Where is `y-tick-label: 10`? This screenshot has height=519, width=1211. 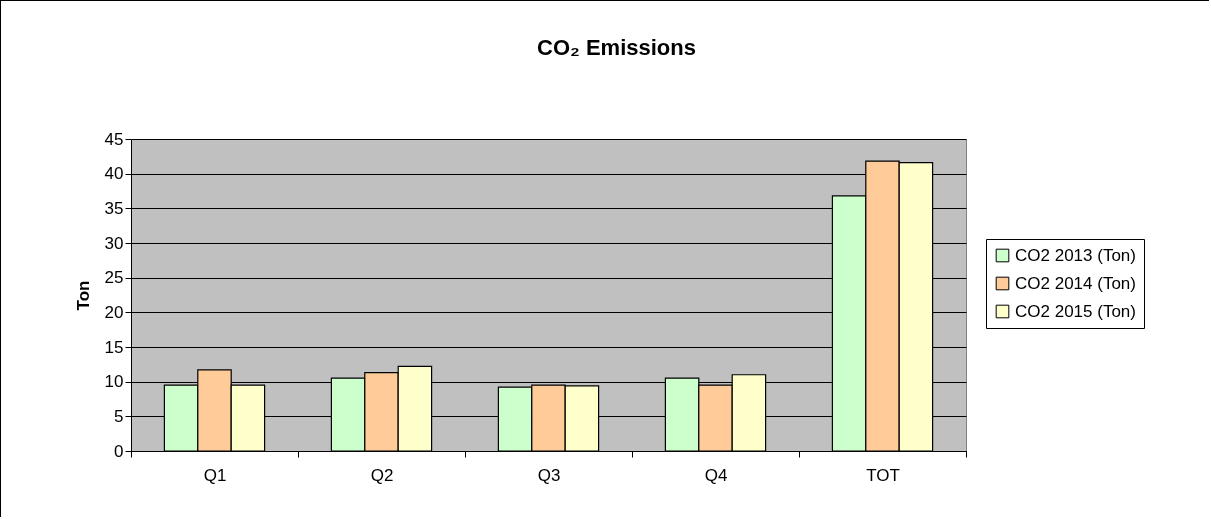 y-tick-label: 10 is located at coordinates (114, 382).